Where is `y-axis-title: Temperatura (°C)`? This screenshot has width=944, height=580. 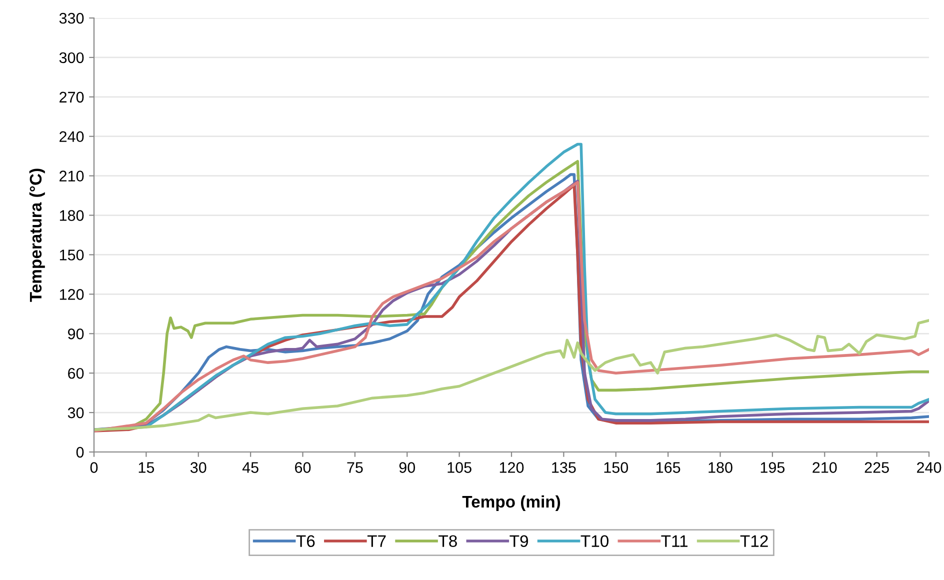 y-axis-title: Temperatura (°C) is located at coordinates (37, 235).